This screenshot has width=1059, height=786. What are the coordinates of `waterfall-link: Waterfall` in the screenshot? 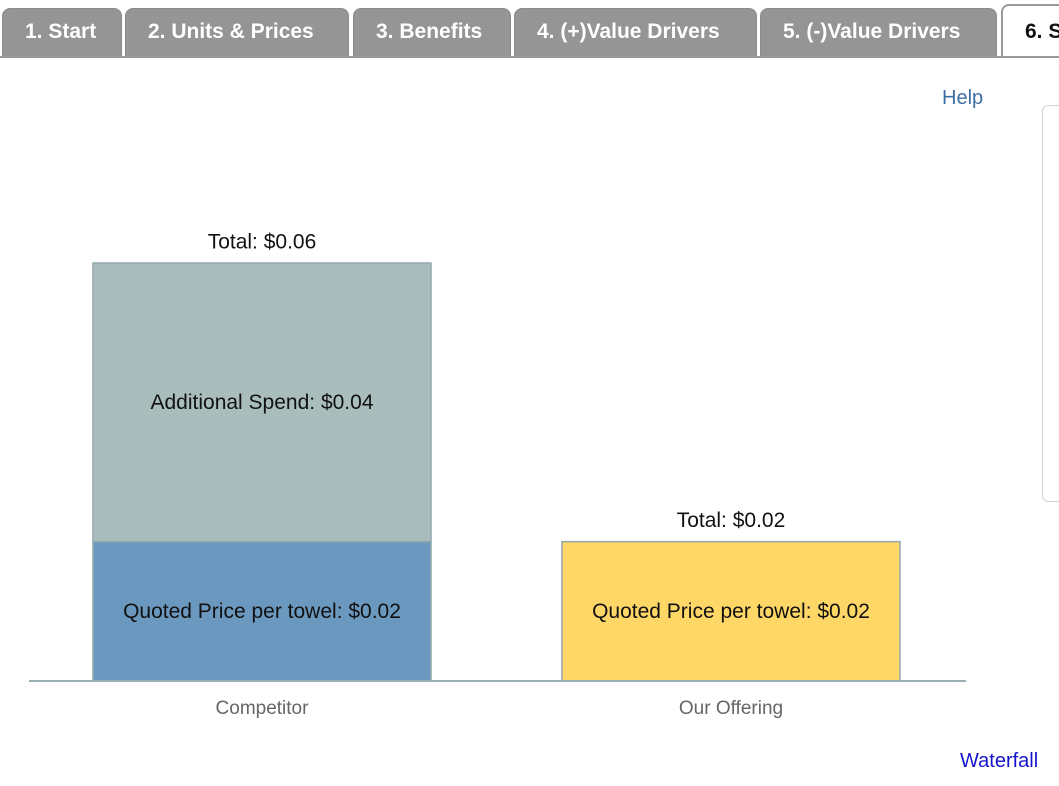 It's located at (999, 761).